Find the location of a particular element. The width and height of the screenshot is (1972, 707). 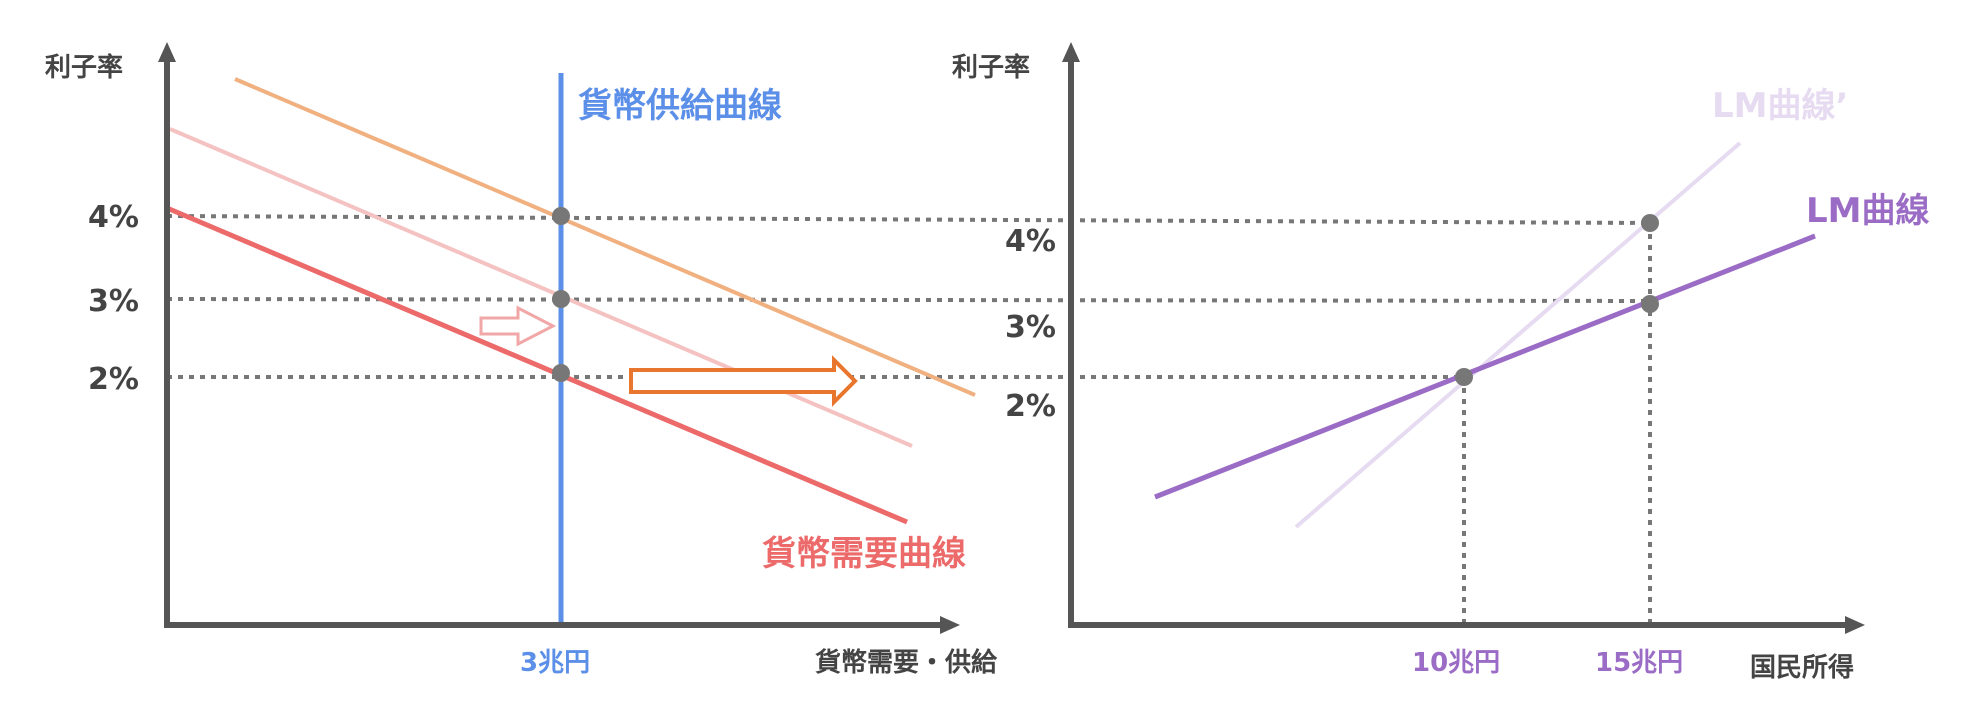

equilibrium-point-3pct is located at coordinates (561, 299).